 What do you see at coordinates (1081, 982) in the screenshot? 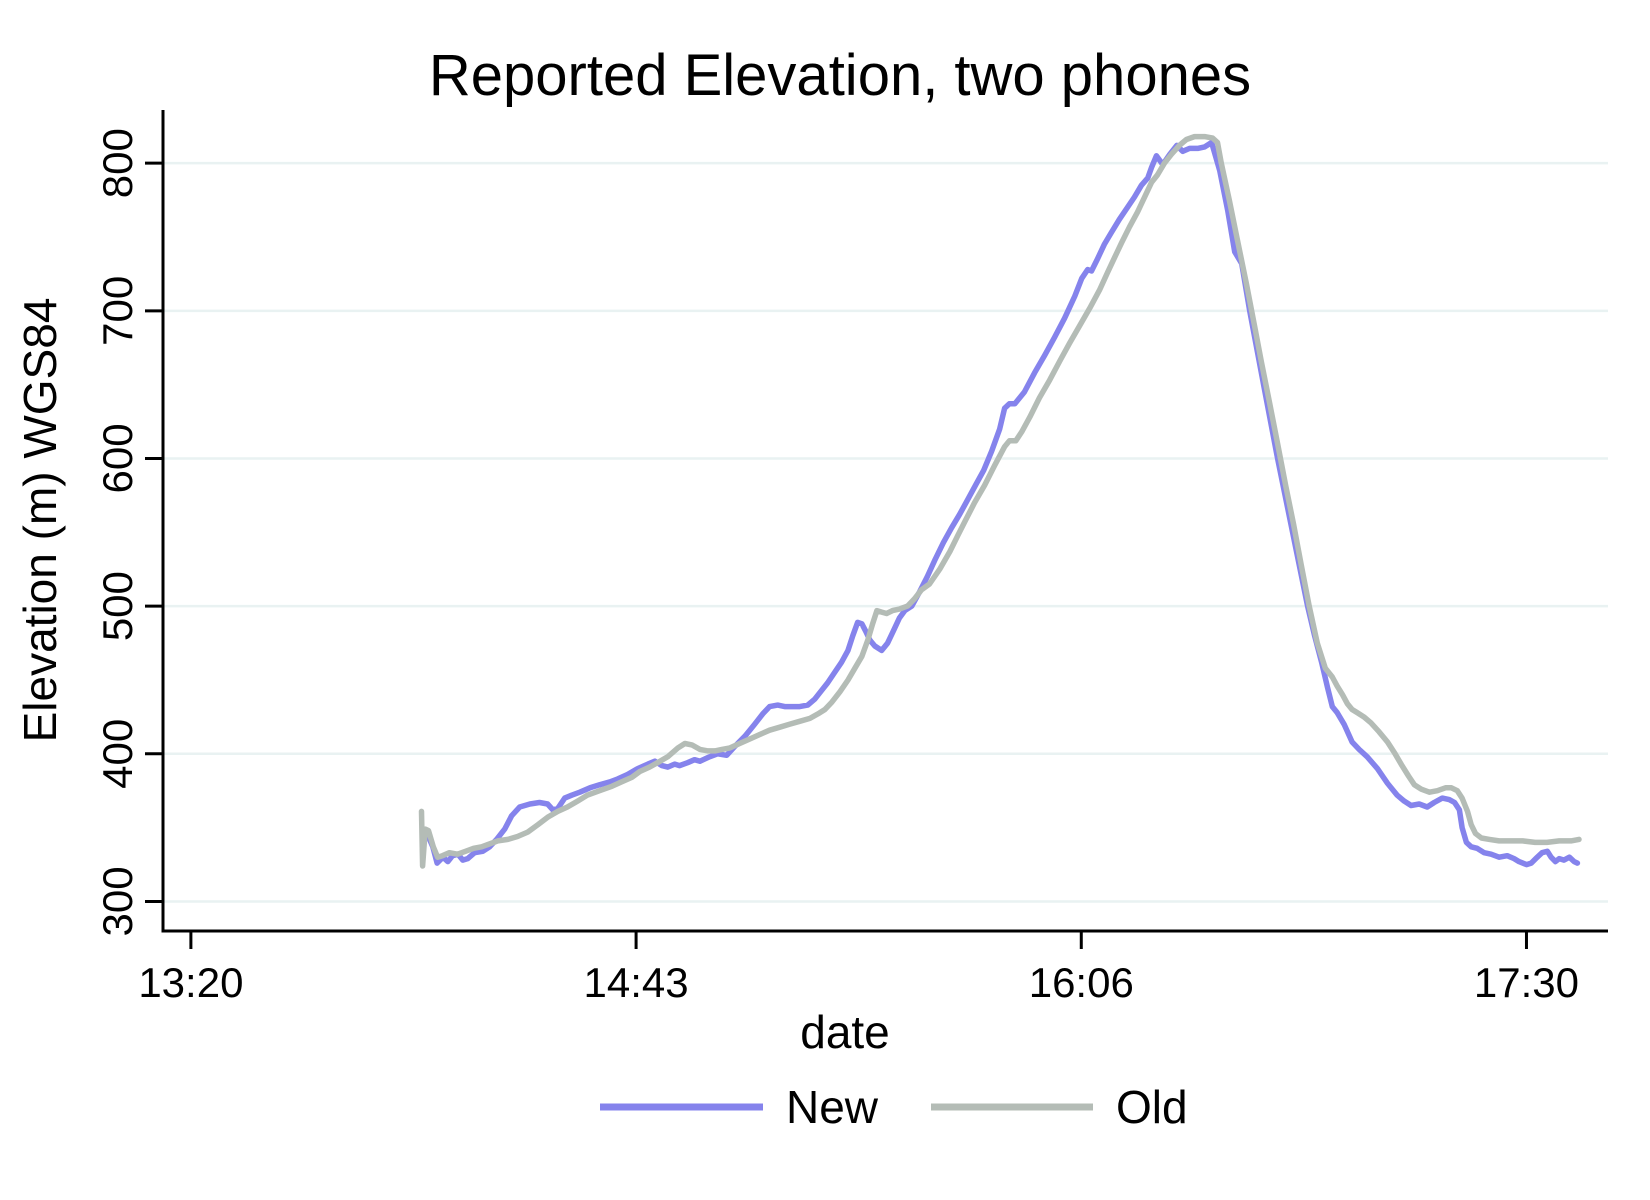
I see `x-tick-label-16:06: 16:06` at bounding box center [1081, 982].